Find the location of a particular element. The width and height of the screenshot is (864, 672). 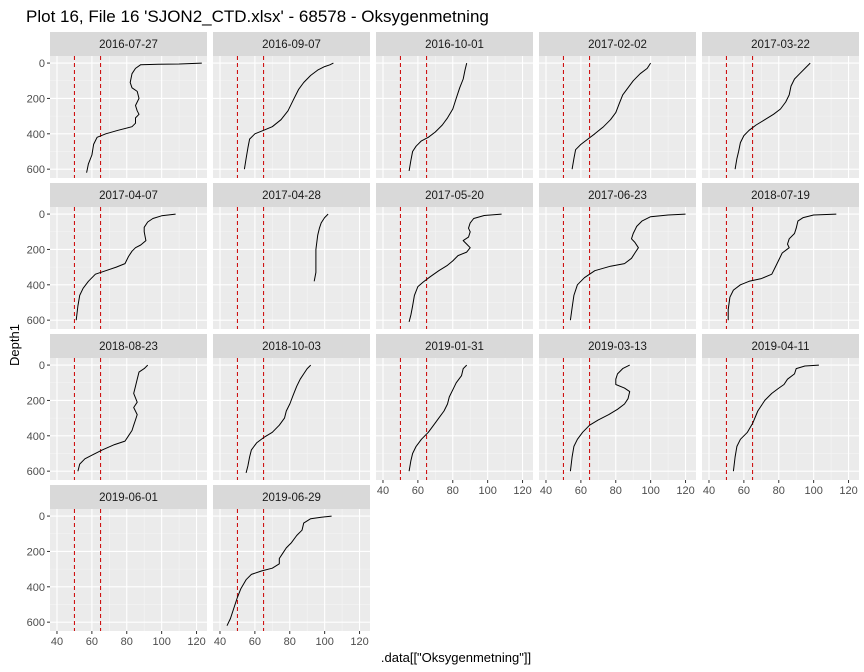

facet-strip-label: 2019-06-29 is located at coordinates (291, 498).